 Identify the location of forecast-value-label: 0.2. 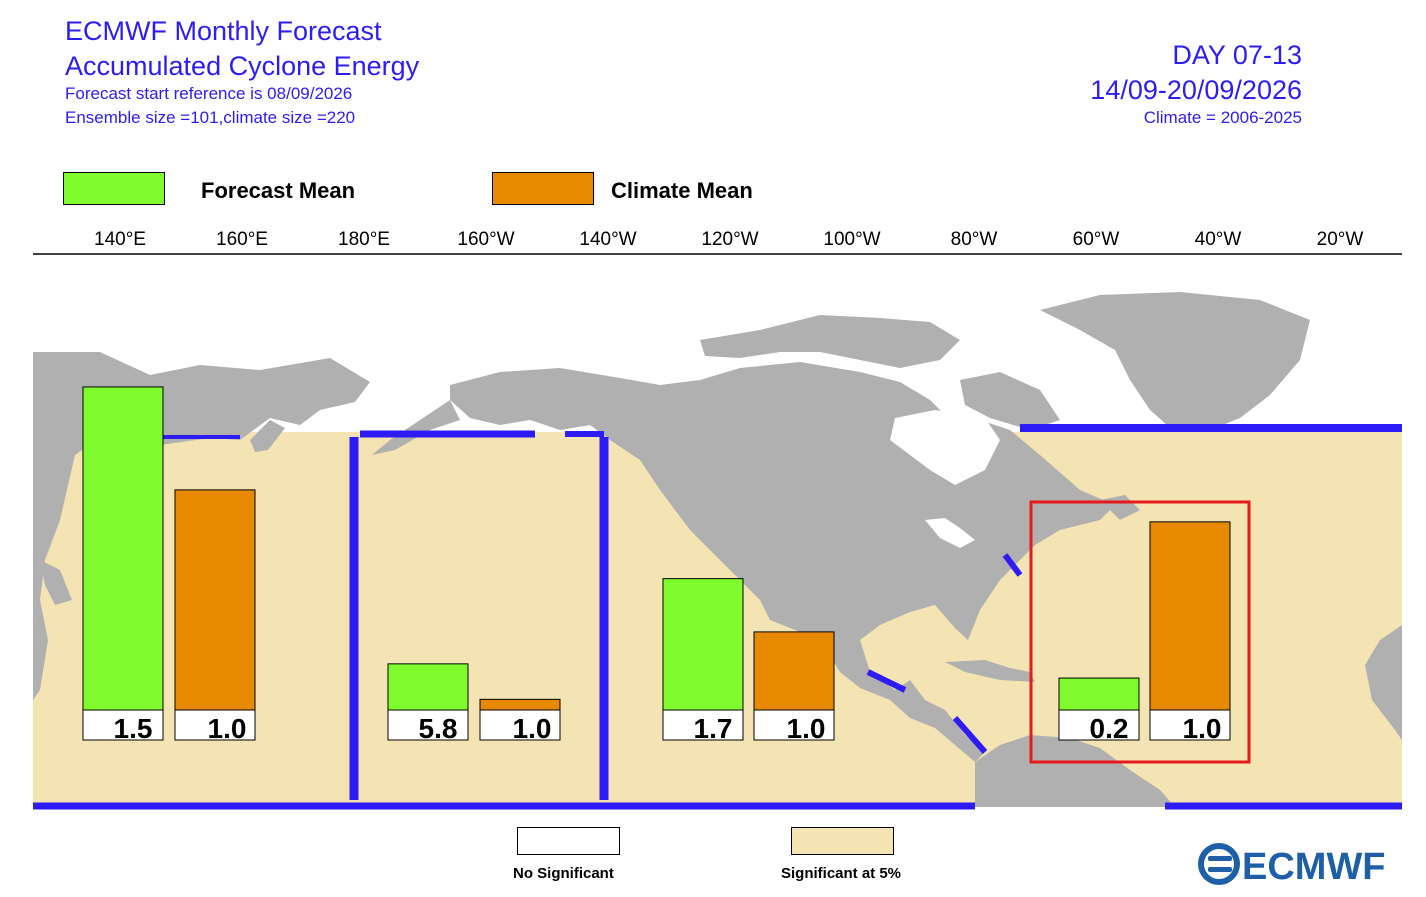
(1109, 728).